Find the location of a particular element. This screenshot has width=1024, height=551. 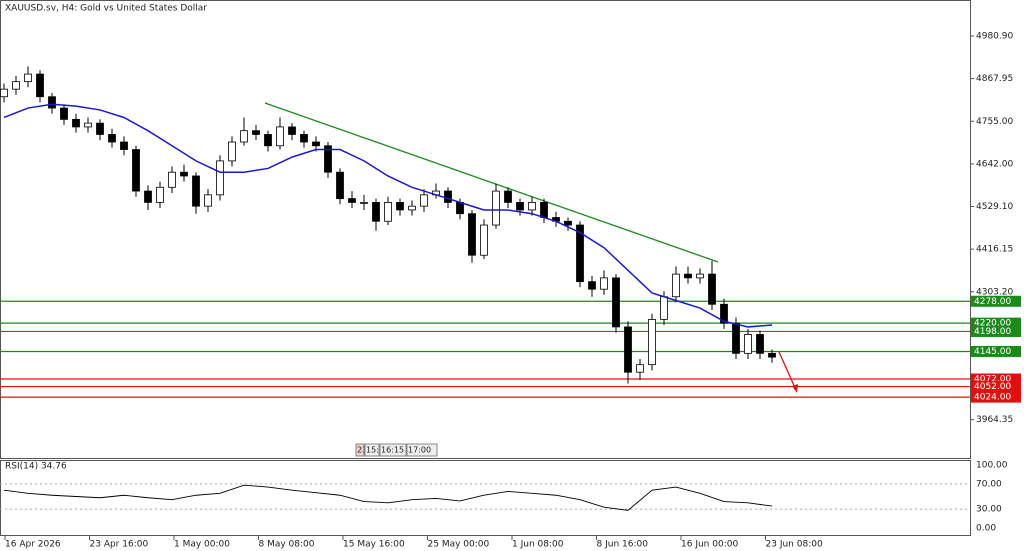

level-label: 4052.00 is located at coordinates (992, 387).